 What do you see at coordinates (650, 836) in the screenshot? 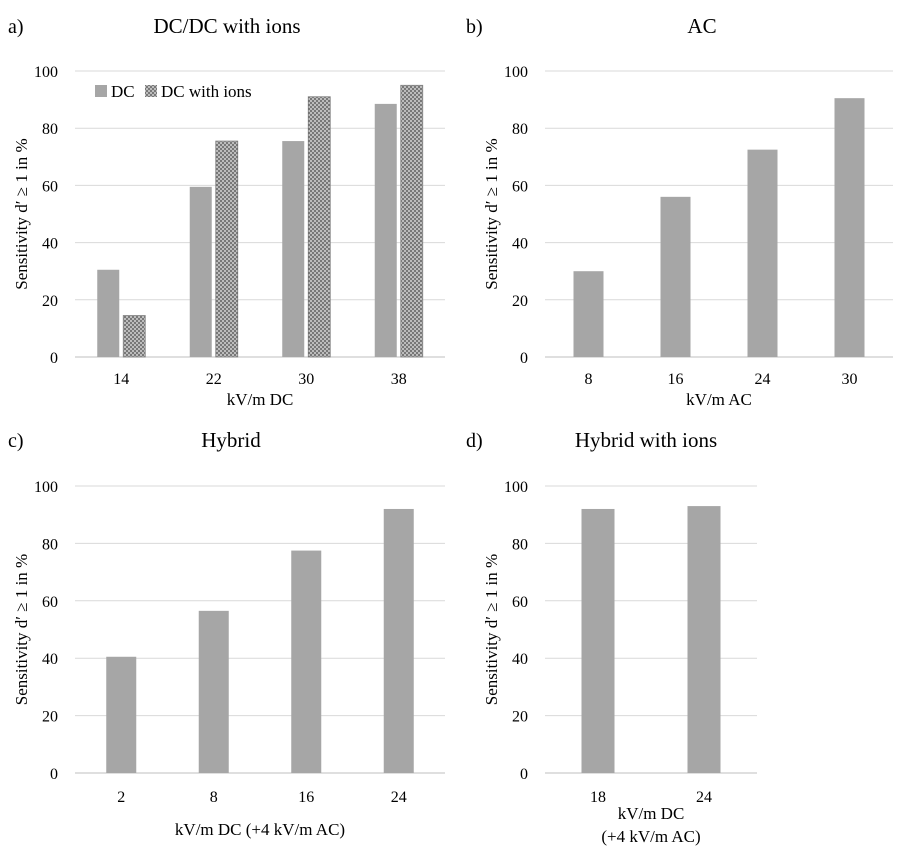
I see `x-axis-label: (+4 kV/m AC)` at bounding box center [650, 836].